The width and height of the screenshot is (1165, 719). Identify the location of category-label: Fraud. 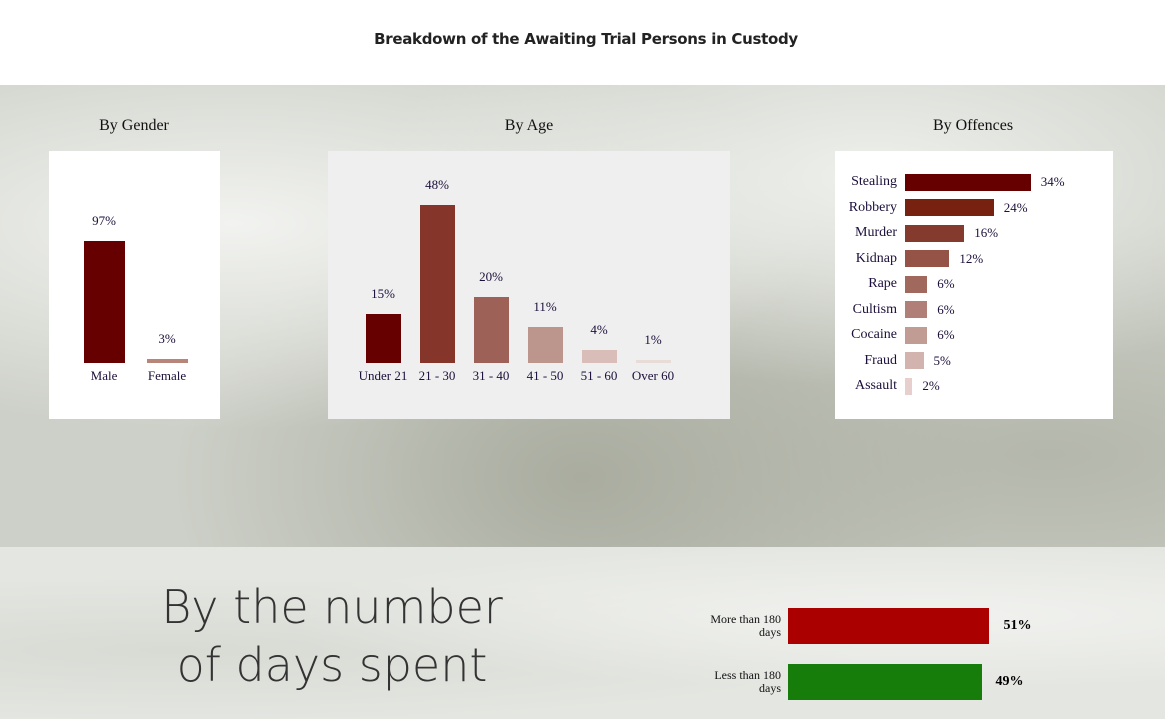
(880, 360).